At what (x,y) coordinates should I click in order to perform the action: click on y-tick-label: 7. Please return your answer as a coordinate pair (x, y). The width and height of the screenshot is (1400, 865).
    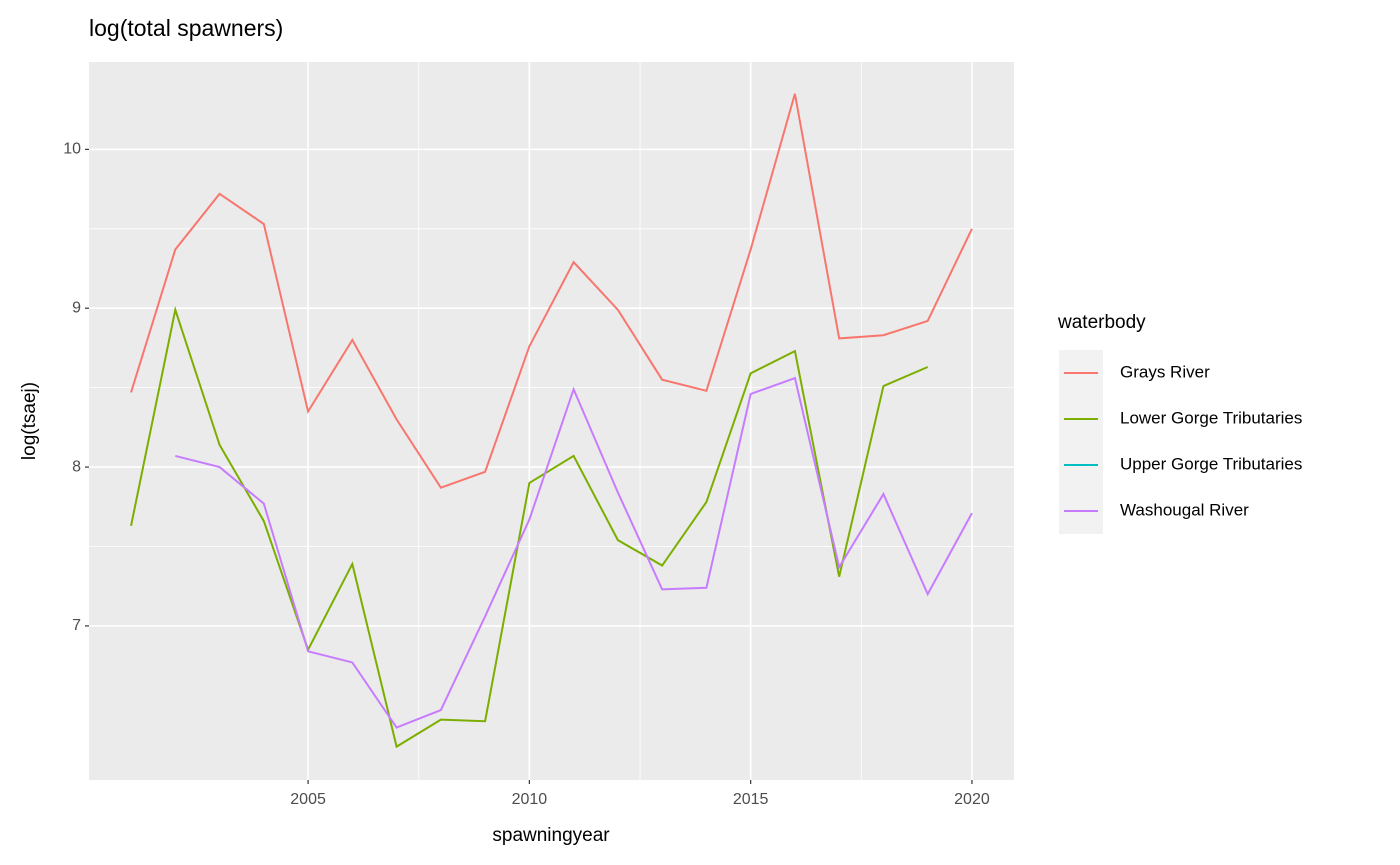
    Looking at the image, I should click on (76, 625).